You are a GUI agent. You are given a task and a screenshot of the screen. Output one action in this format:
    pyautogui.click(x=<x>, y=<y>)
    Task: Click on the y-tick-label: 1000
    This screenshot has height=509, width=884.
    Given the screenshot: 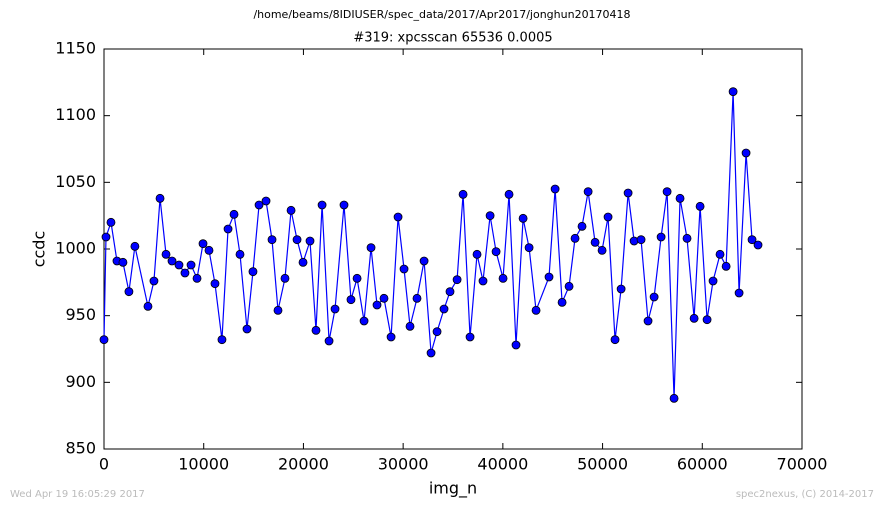 What is the action you would take?
    pyautogui.click(x=75, y=248)
    